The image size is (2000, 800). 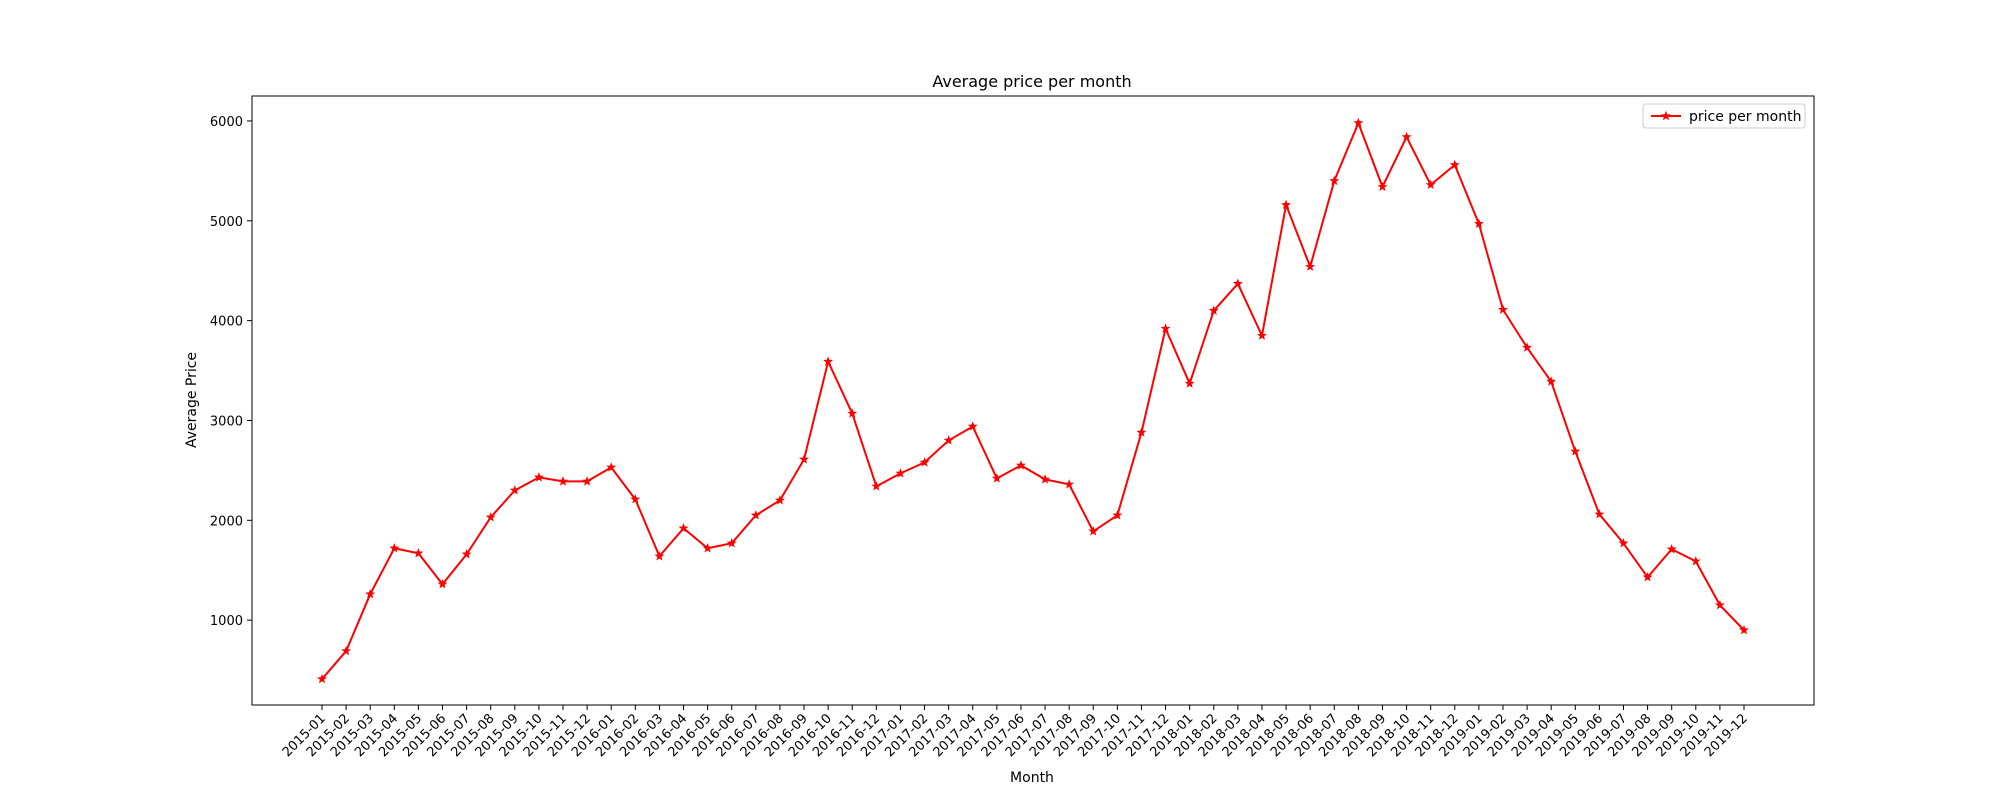 What do you see at coordinates (226, 322) in the screenshot?
I see `y-tick-label: 4000` at bounding box center [226, 322].